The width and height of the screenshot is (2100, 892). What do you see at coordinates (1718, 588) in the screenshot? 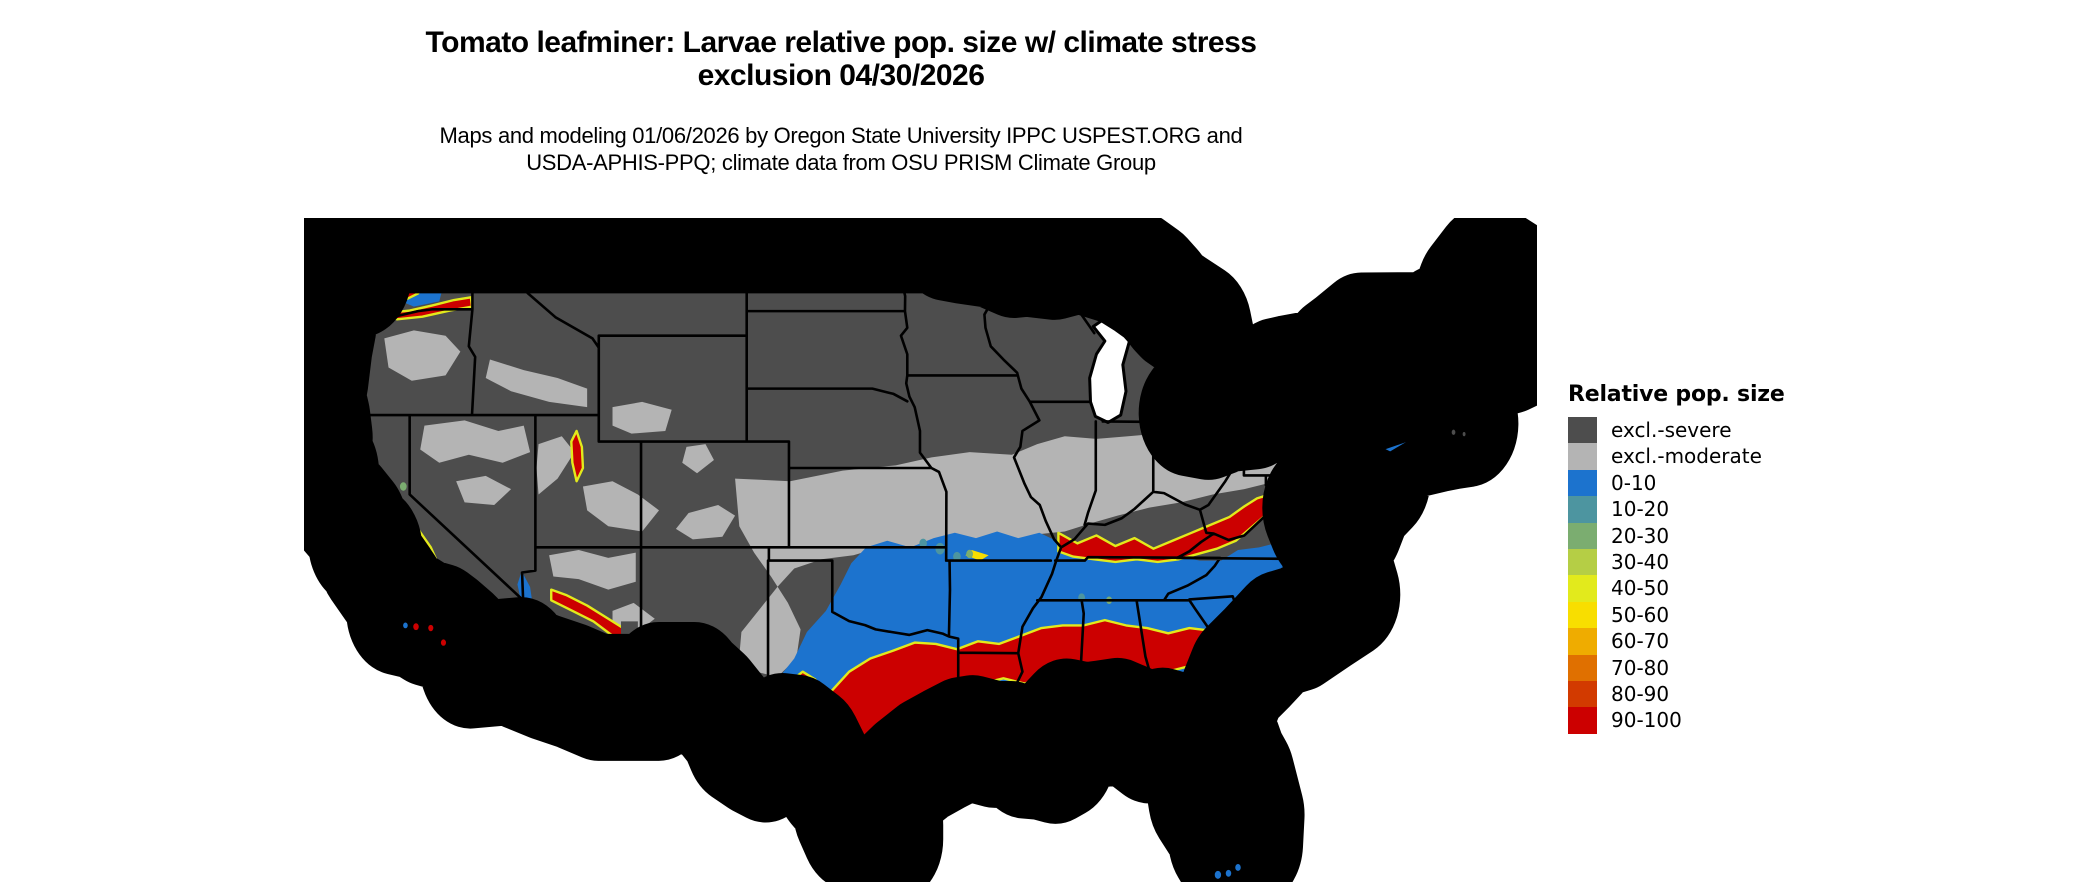
I see `legend-item: 40-50` at bounding box center [1718, 588].